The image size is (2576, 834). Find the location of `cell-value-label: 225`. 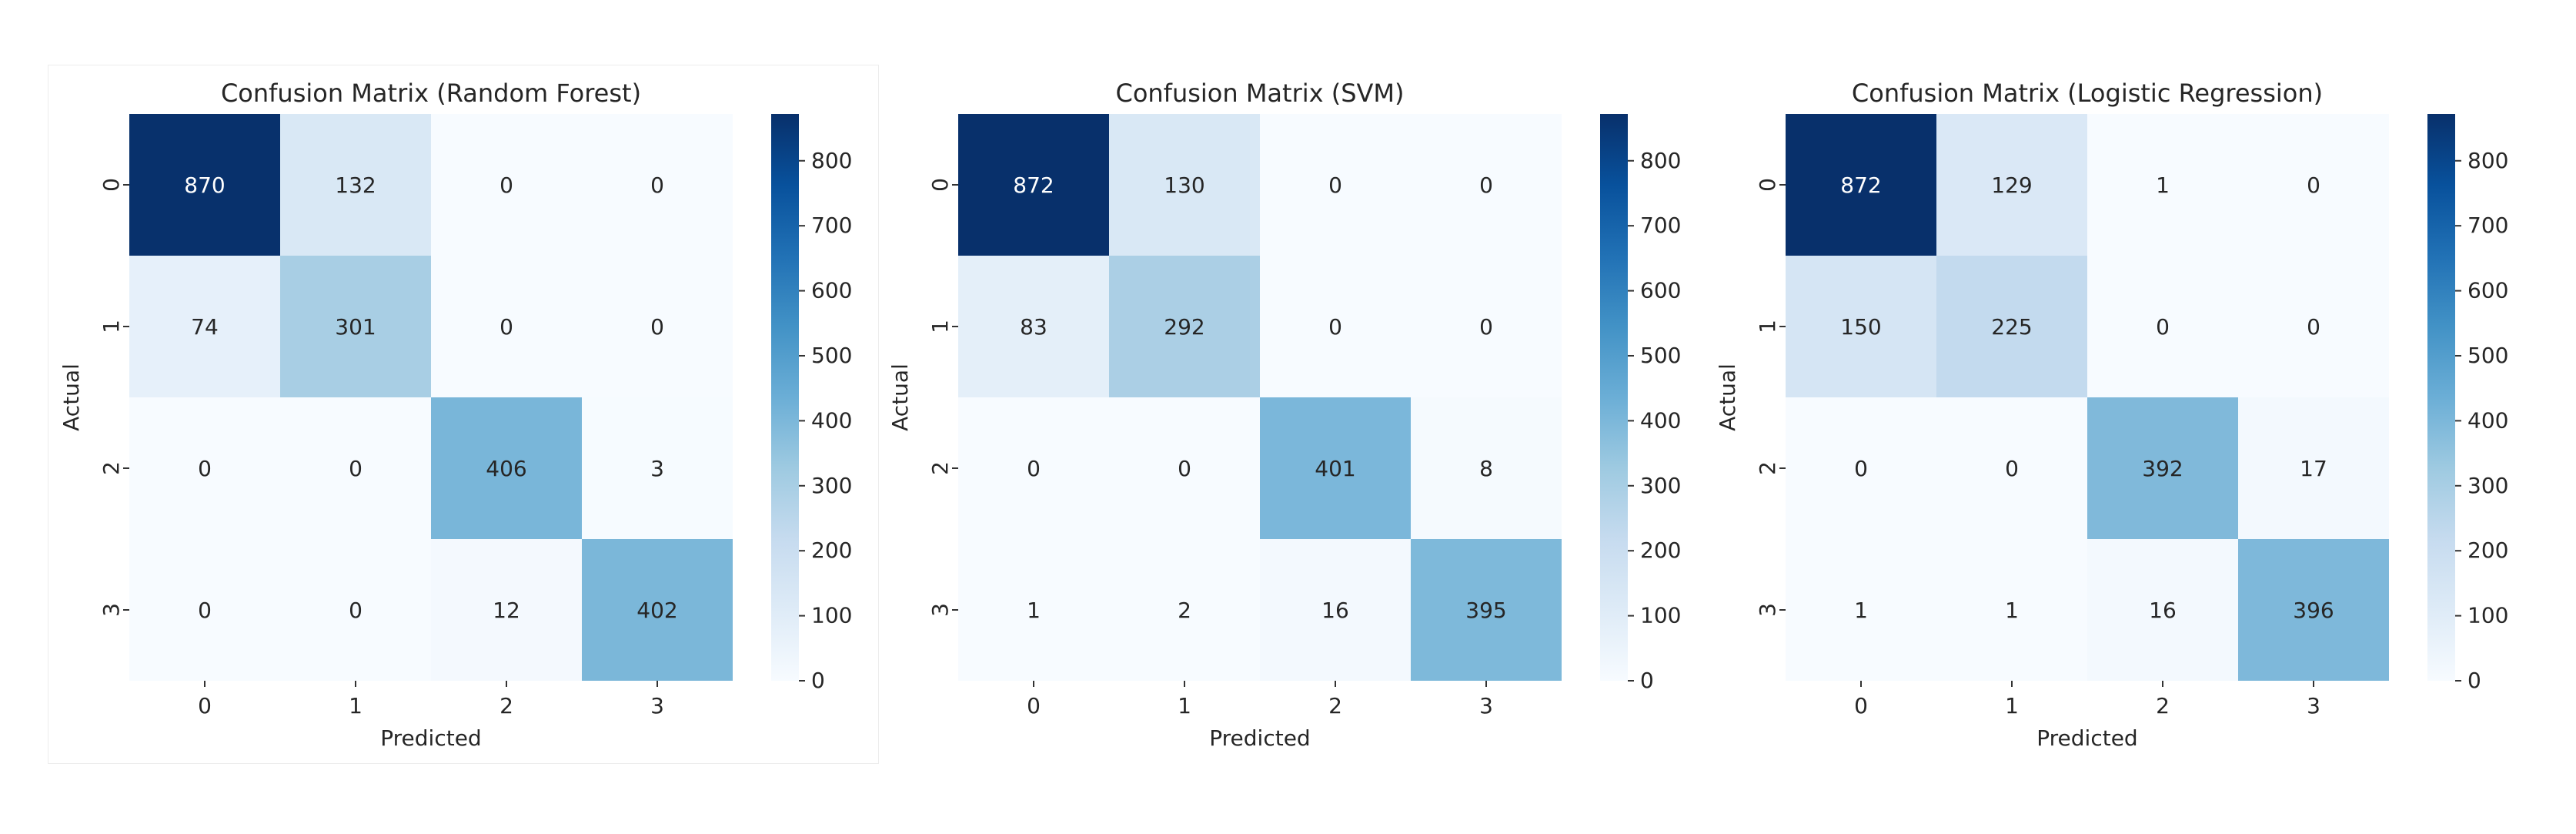

cell-value-label: 225 is located at coordinates (2011, 327).